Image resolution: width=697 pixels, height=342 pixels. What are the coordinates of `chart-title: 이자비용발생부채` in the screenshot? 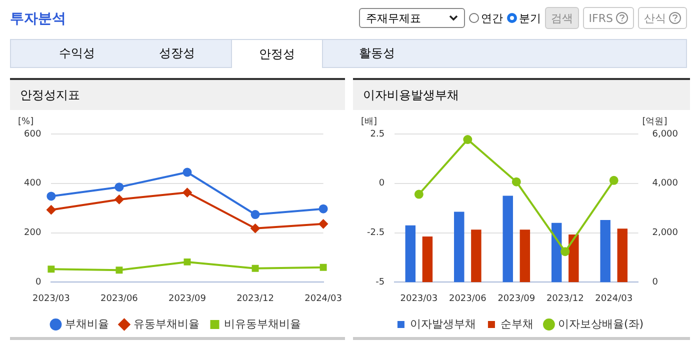 It's located at (521, 95).